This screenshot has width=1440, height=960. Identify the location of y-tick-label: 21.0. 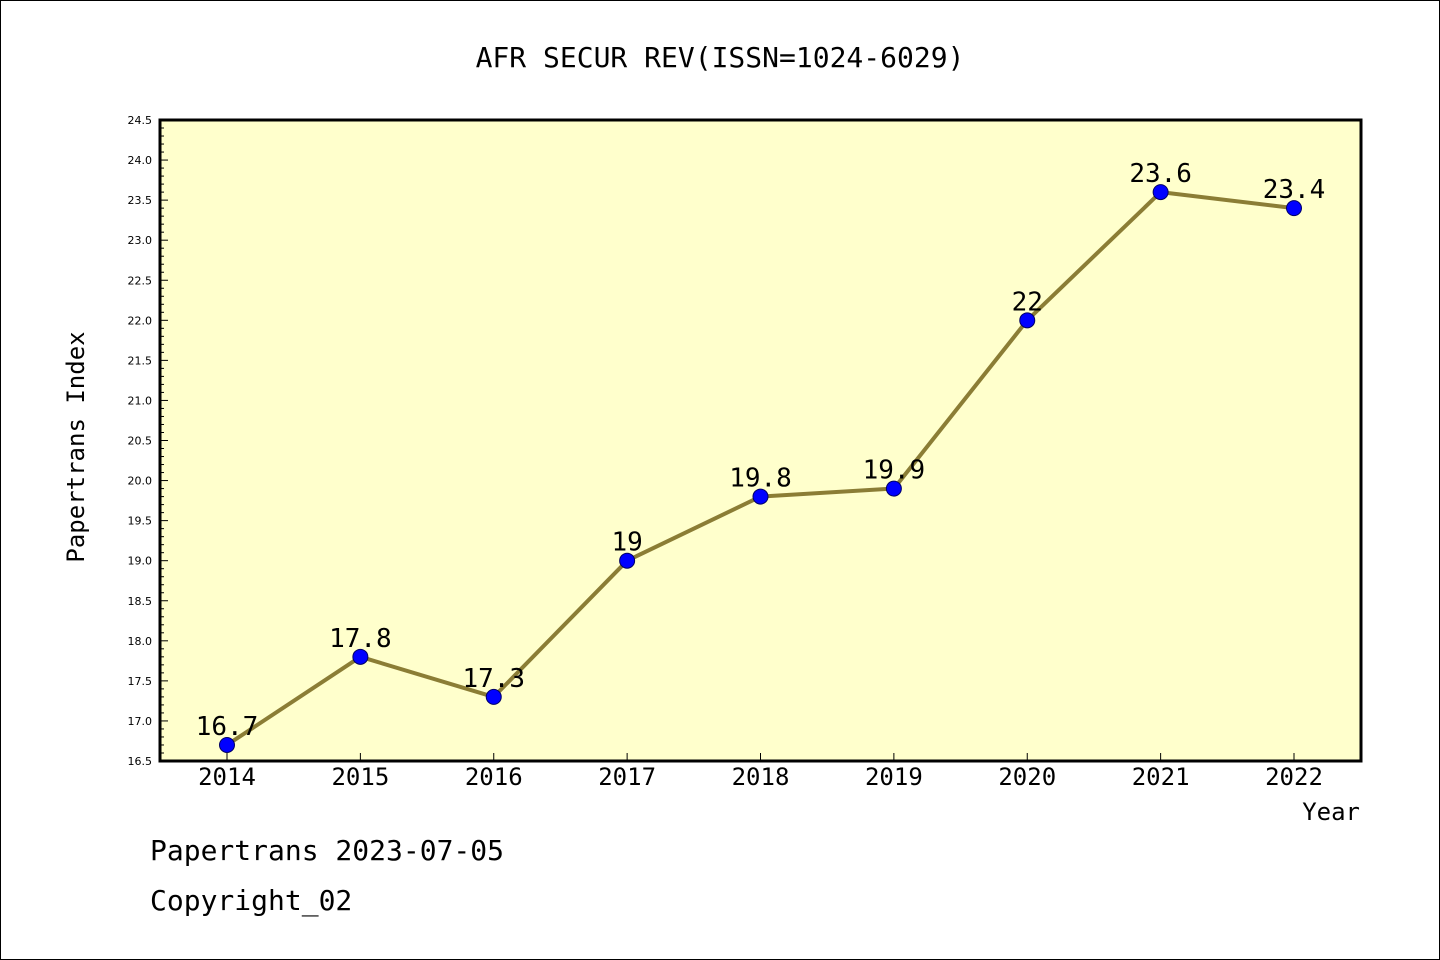
(140, 400).